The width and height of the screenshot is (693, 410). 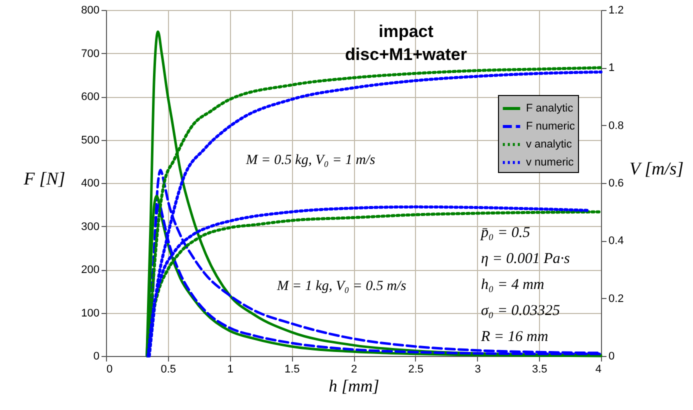 I want to click on y-tick-label: 300, so click(x=90, y=226).